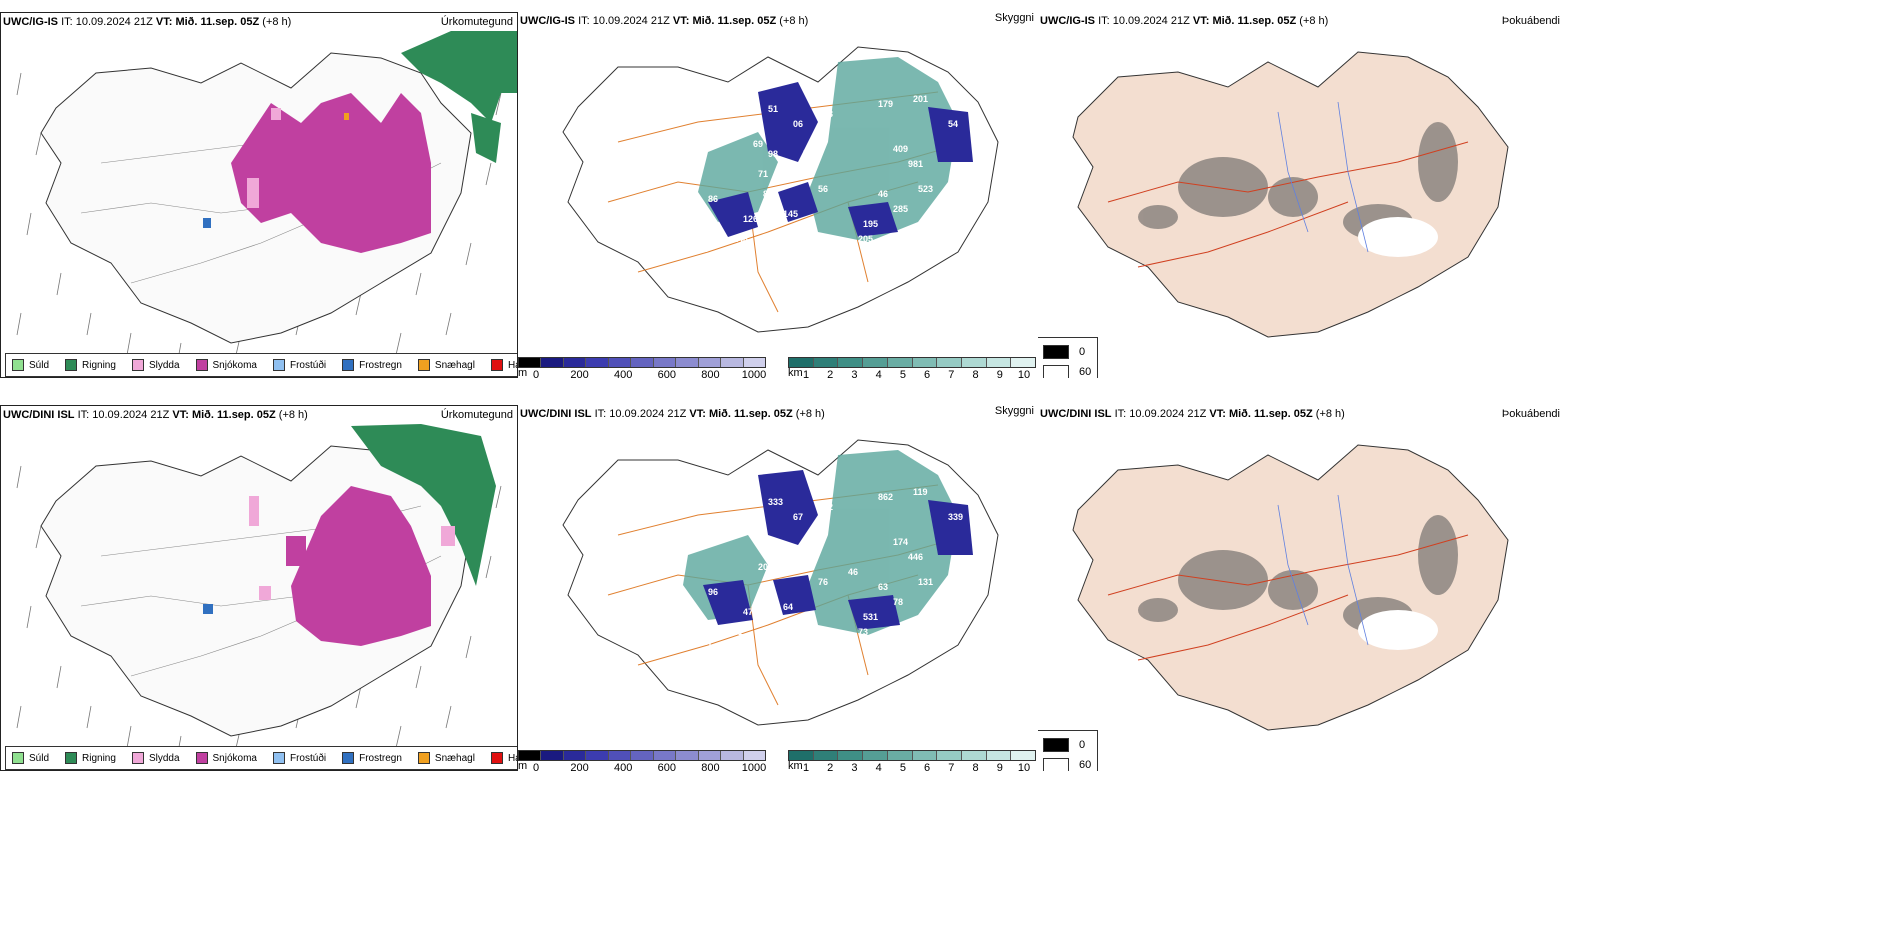  I want to click on legend-label: Slydda, so click(164, 758).